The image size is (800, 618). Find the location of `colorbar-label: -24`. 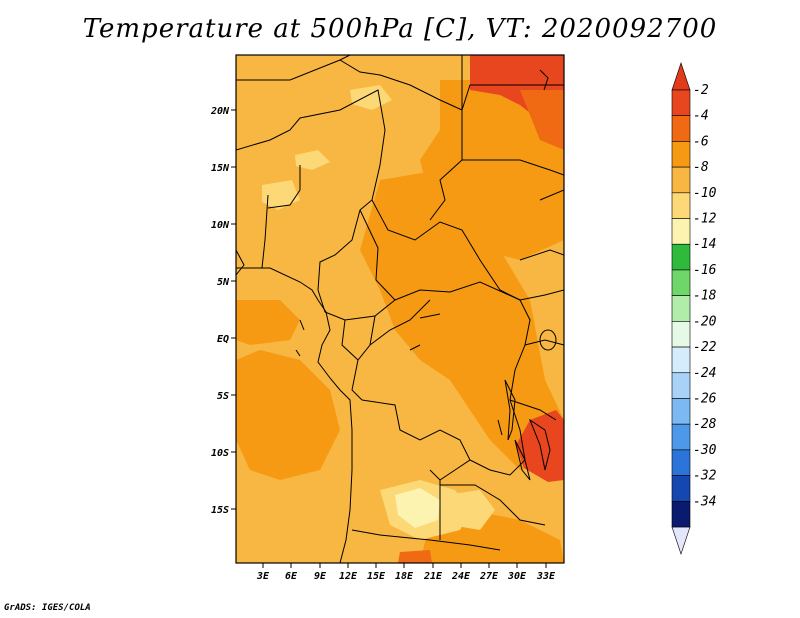

colorbar-label: -24 is located at coordinates (704, 373).